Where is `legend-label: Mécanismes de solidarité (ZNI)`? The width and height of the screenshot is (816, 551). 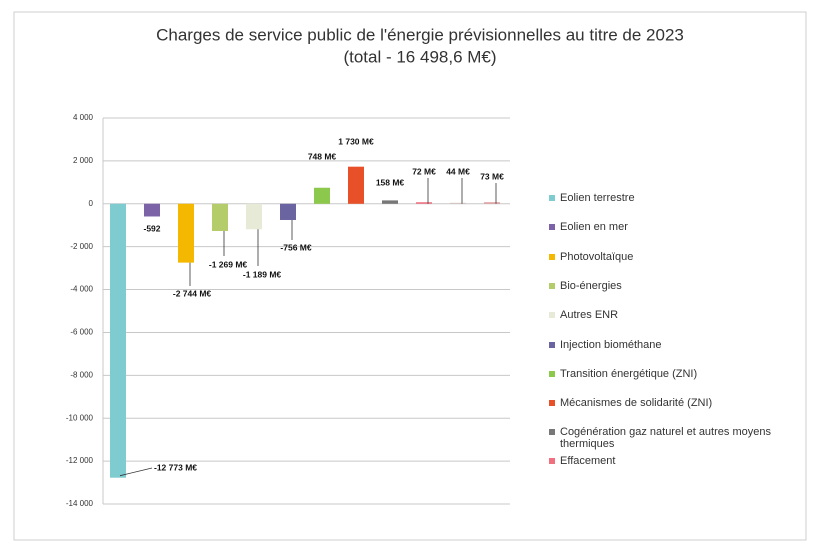 legend-label: Mécanismes de solidarité (ZNI) is located at coordinates (636, 403).